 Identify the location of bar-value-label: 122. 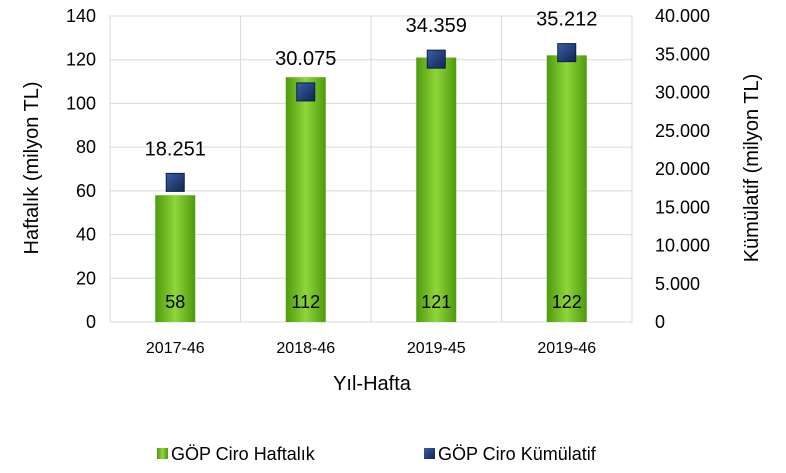
(567, 302).